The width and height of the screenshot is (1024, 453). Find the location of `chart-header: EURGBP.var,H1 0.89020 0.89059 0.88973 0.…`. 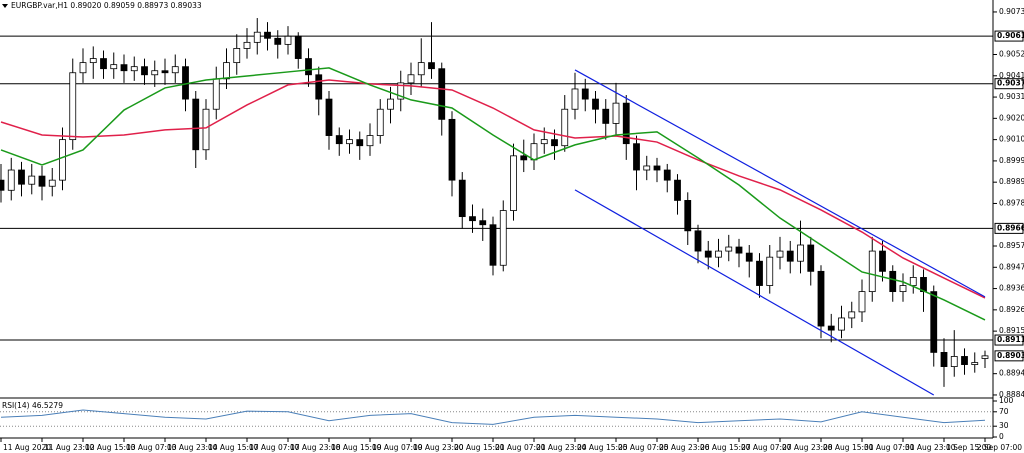

chart-header: EURGBP.var,H1 0.89020 0.89059 0.88973 0.… is located at coordinates (106, 5).